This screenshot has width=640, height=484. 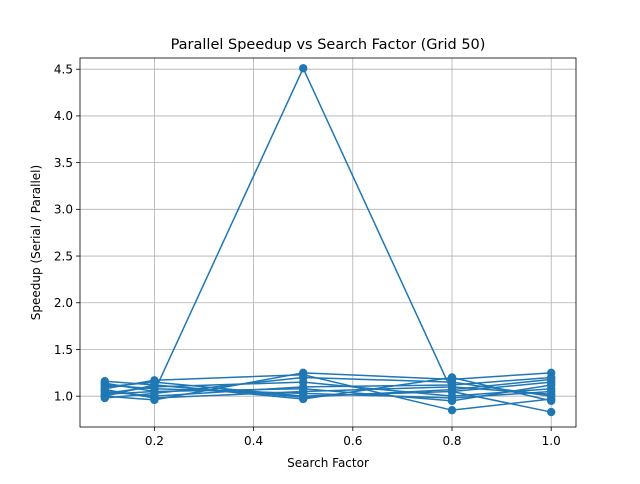 I want to click on y-tick-label: 4.5, so click(x=63, y=70).